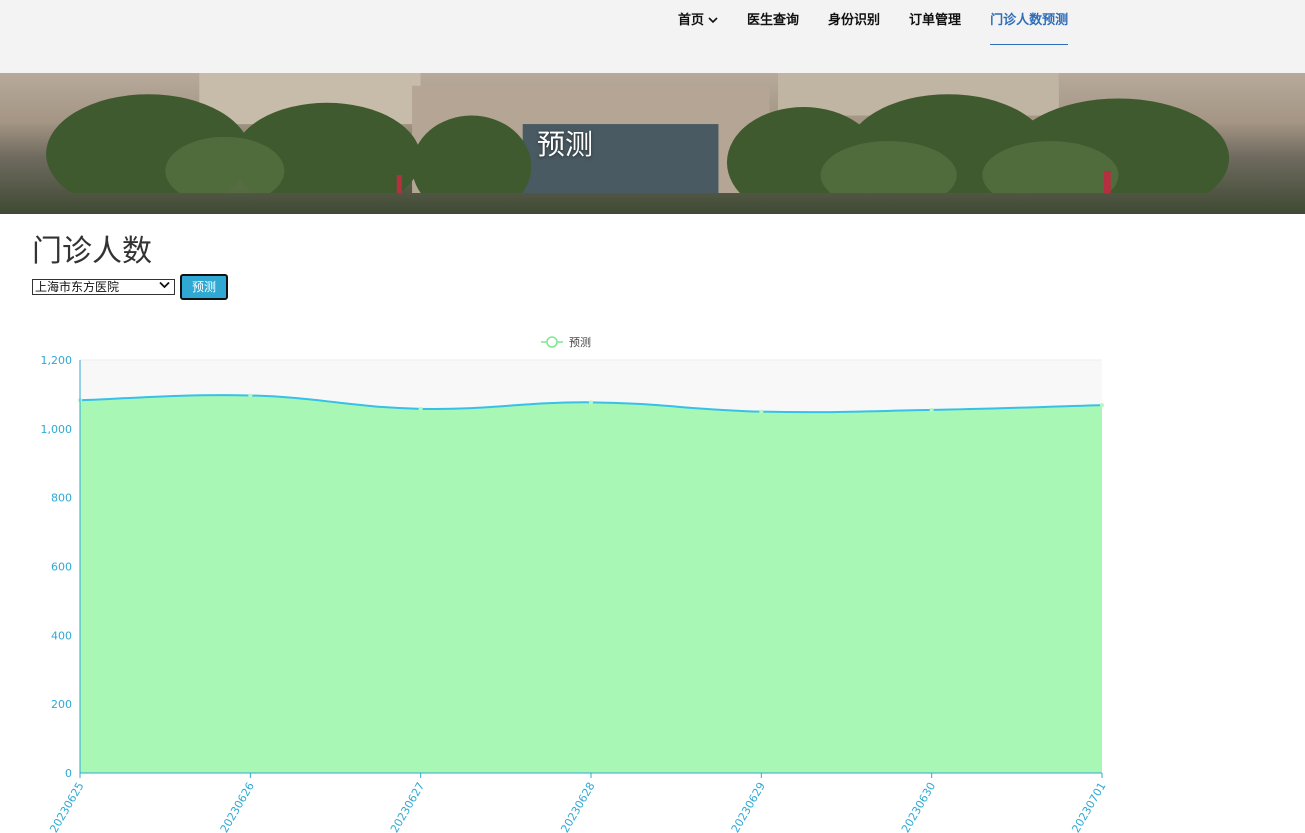  I want to click on y-tick-label: 1,200, so click(57, 360).